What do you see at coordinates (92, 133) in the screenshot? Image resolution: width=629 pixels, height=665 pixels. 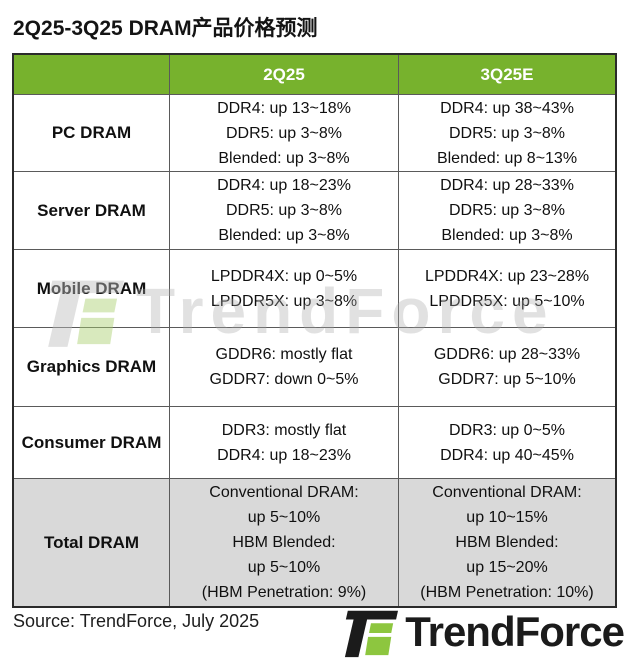 I see `row-label: PC DRAM` at bounding box center [92, 133].